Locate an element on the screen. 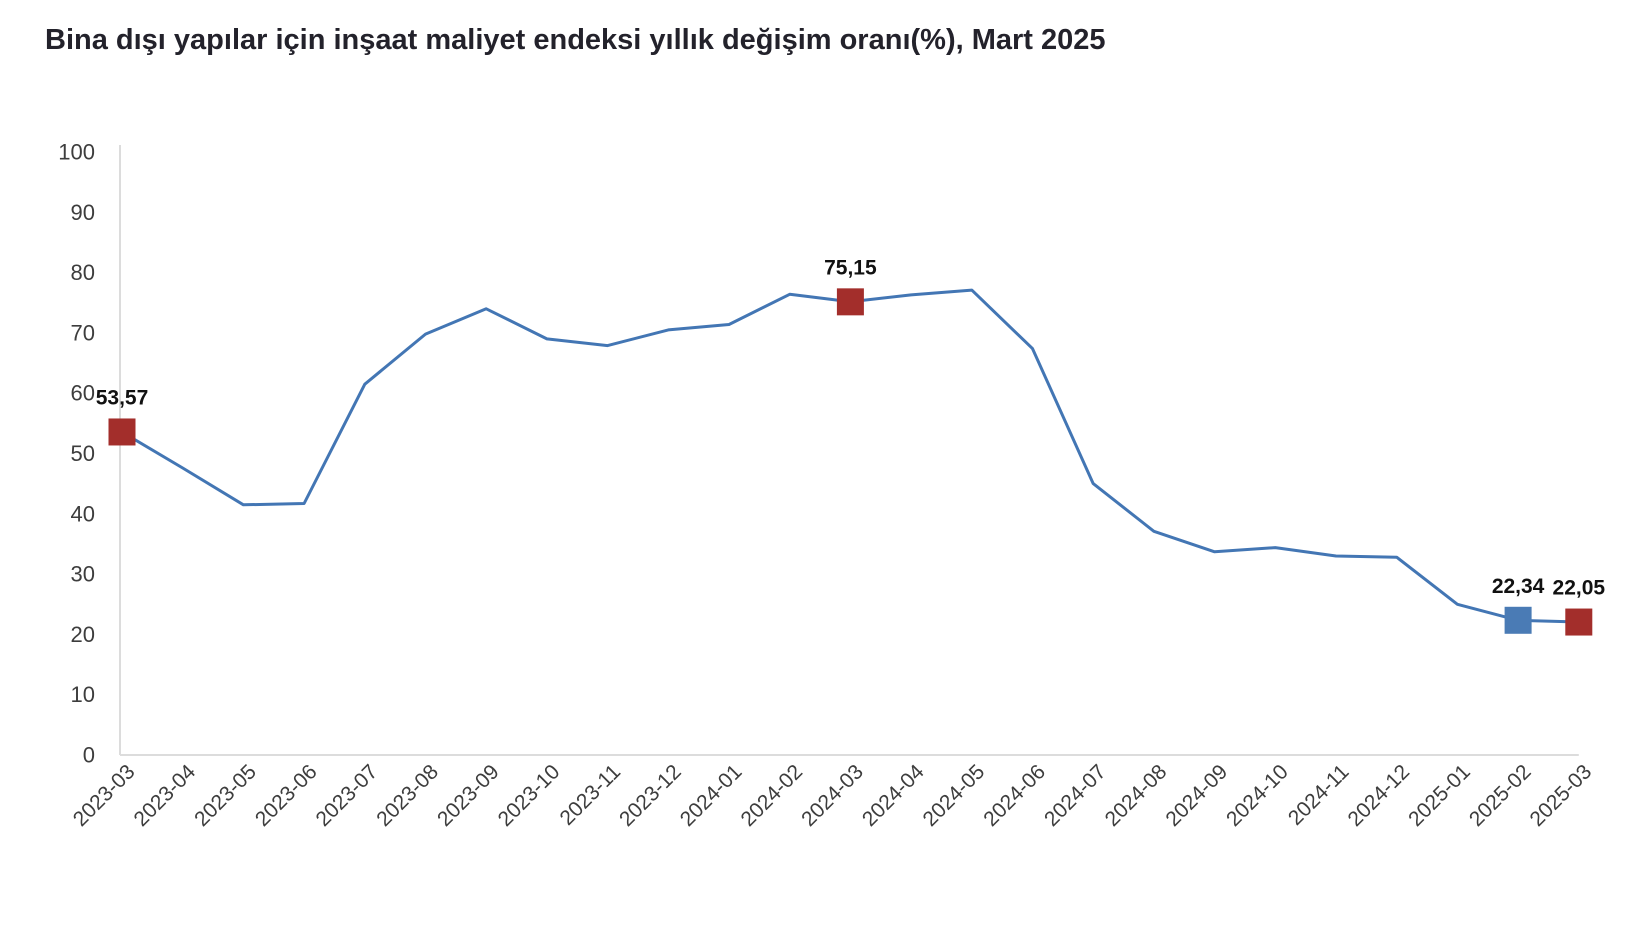 This screenshot has height=930, width=1650. x-tick-label: 2025-02 is located at coordinates (1500, 795).